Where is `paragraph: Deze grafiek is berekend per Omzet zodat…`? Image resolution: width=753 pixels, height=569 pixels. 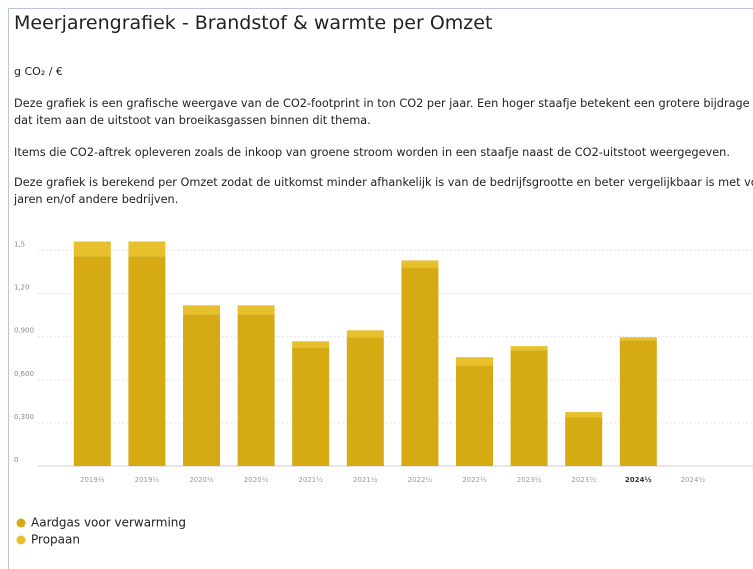 paragraph: Deze grafiek is berekend per Omzet zodat… is located at coordinates (383, 191).